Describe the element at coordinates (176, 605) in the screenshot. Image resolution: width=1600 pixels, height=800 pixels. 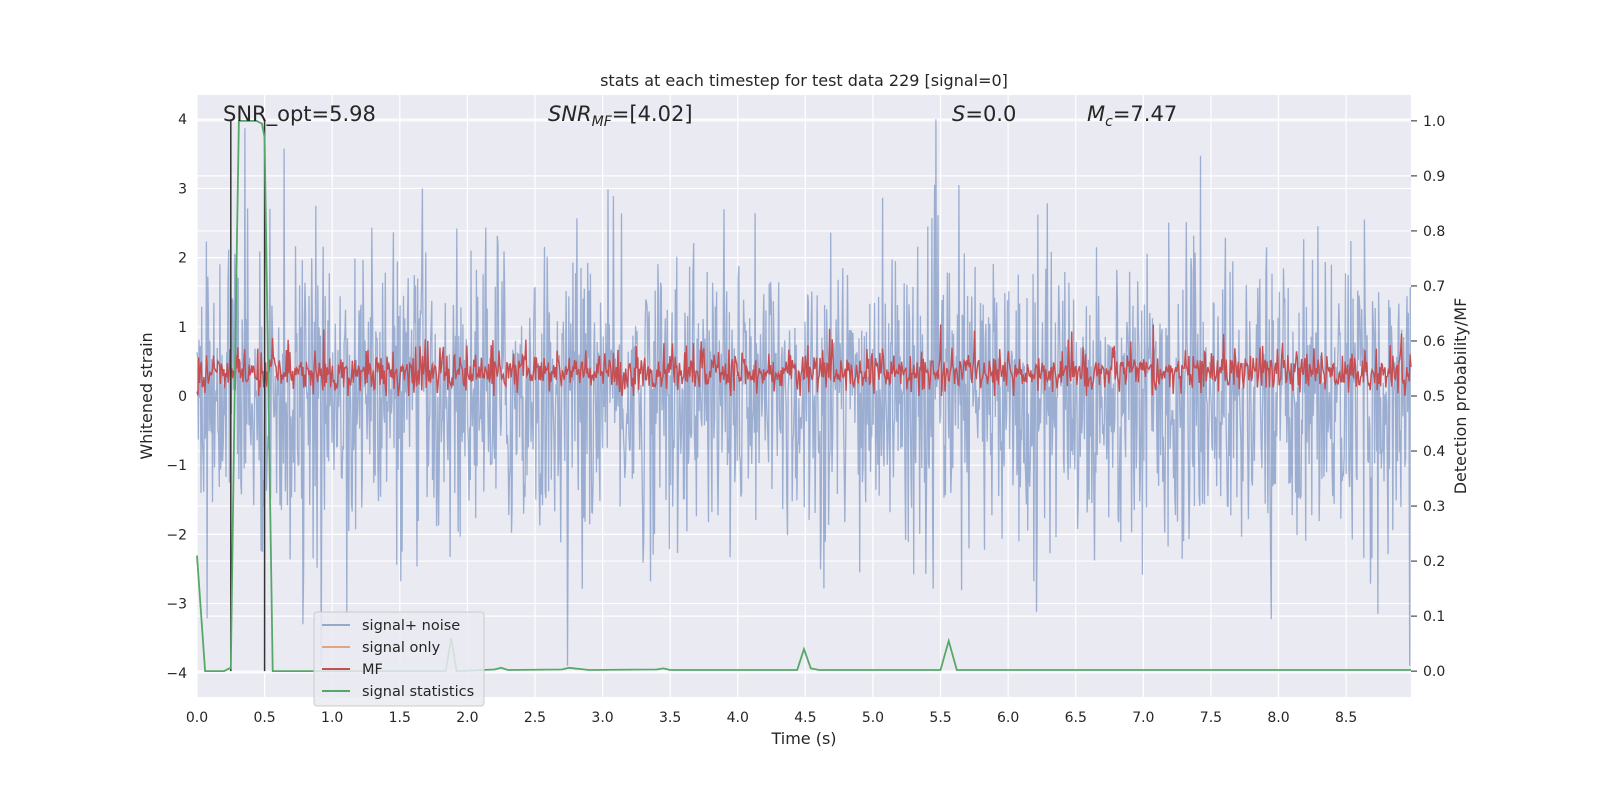
I see `y-tick-label: −3` at that location.